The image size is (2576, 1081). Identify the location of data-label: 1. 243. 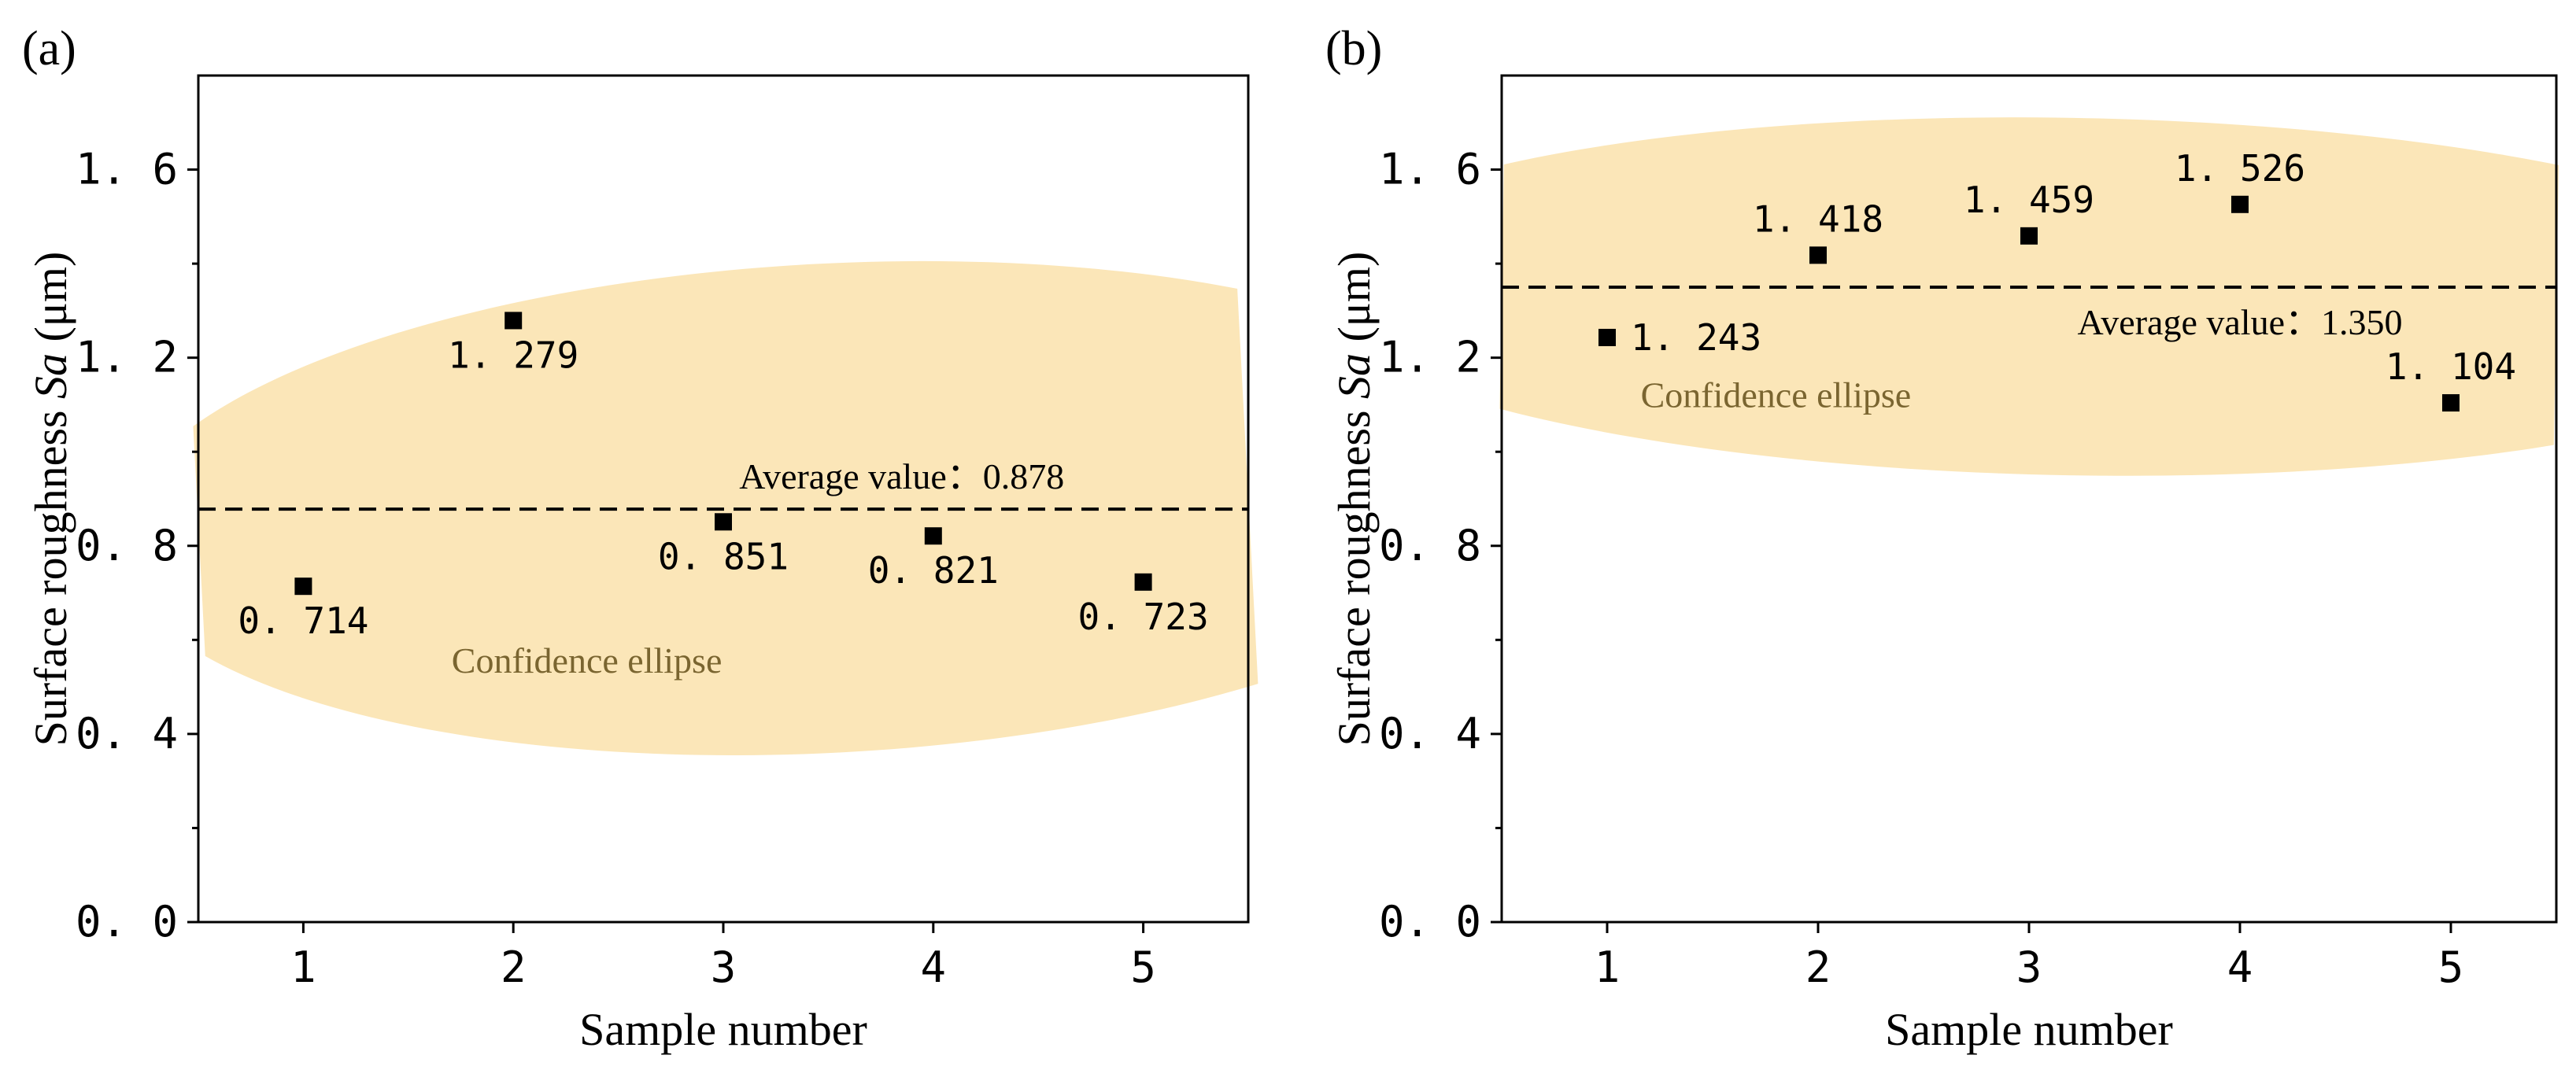
(1696, 337).